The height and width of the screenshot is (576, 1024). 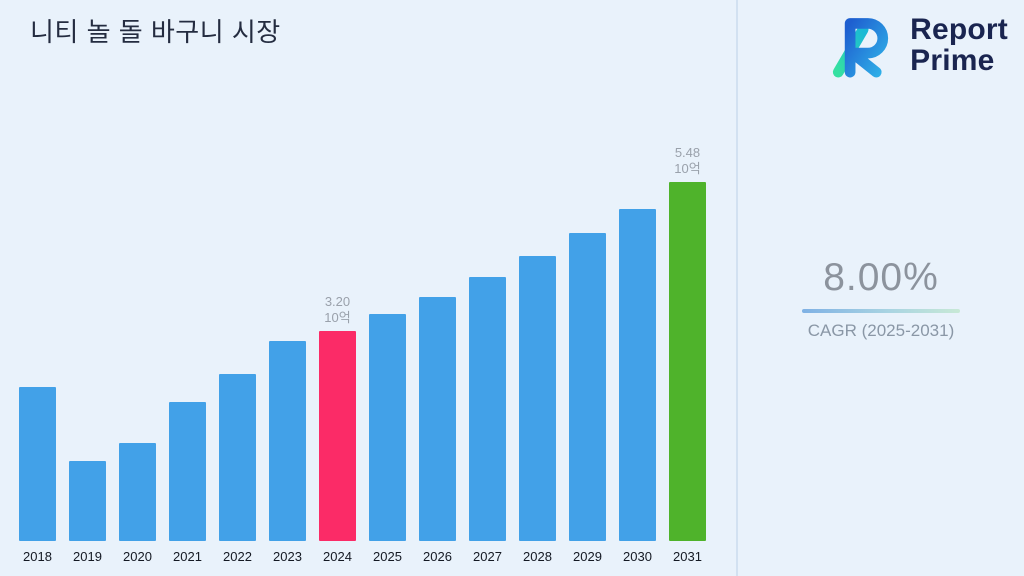 I want to click on brand-name: Report Prime, so click(x=959, y=45).